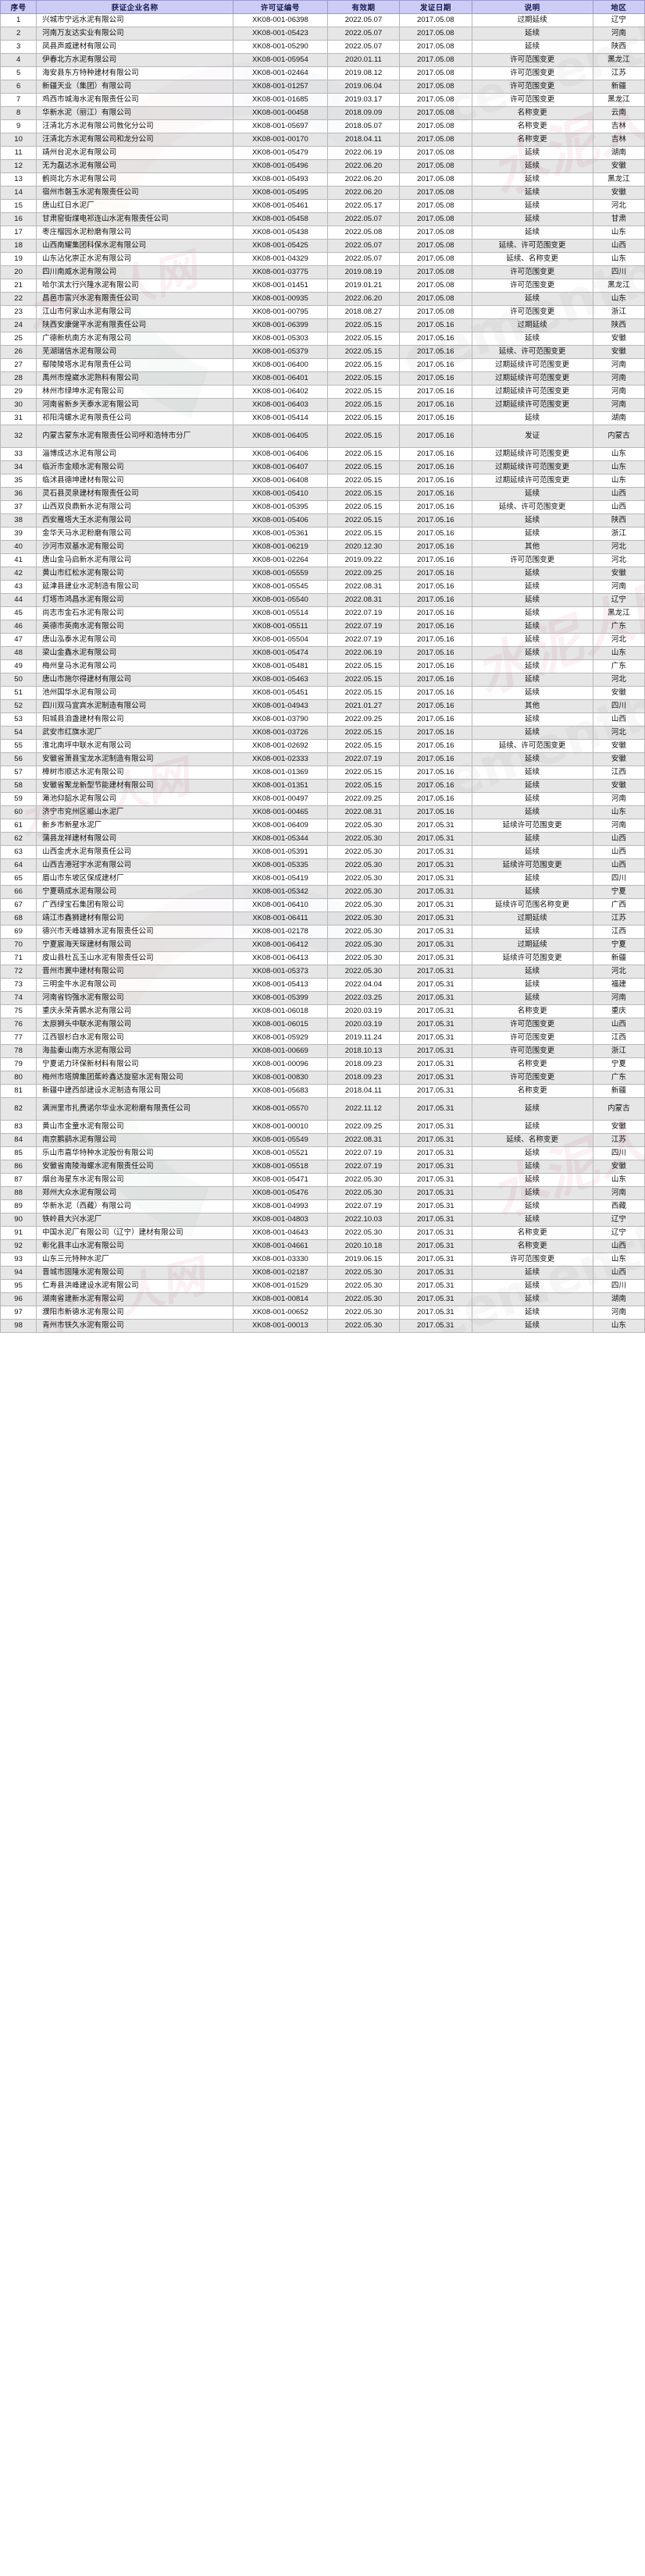 Image resolution: width=645 pixels, height=2576 pixels. I want to click on cell-index: 96, so click(18, 1299).